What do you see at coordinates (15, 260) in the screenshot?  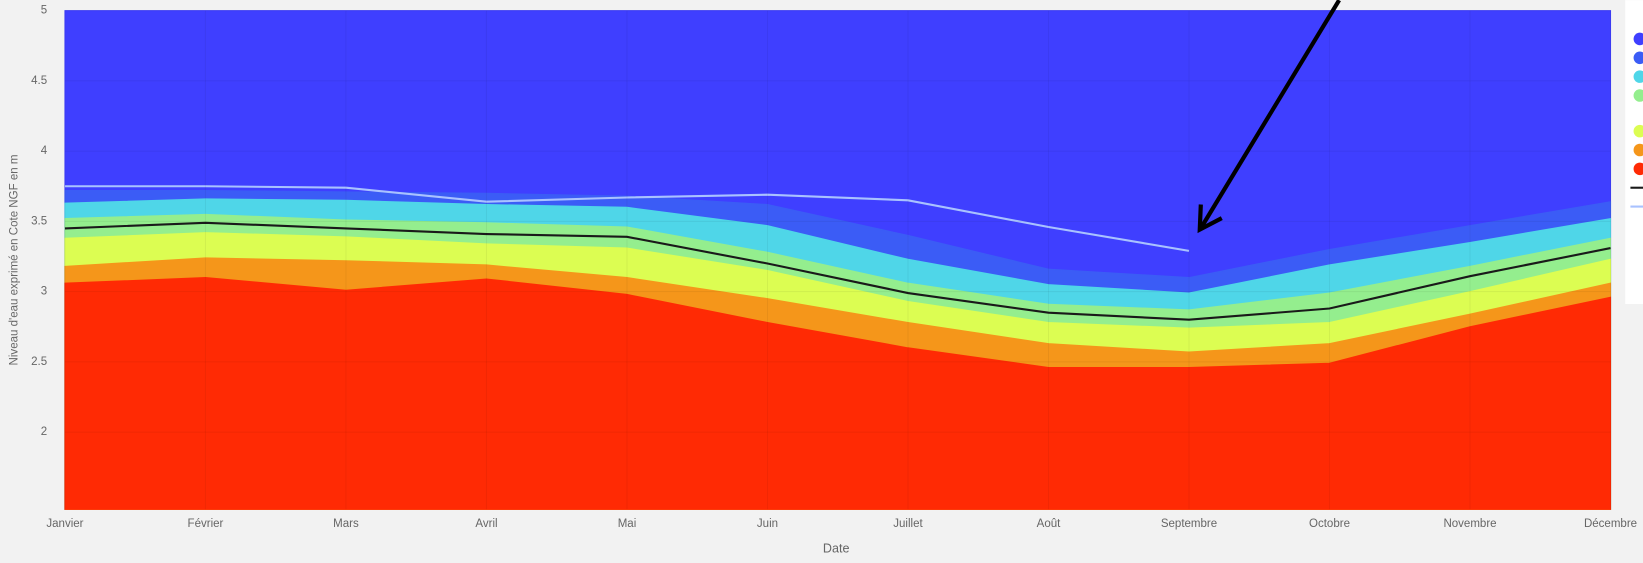 I see `y-axis-label: Niveau d'eau exprimé en Cote NGF en m` at bounding box center [15, 260].